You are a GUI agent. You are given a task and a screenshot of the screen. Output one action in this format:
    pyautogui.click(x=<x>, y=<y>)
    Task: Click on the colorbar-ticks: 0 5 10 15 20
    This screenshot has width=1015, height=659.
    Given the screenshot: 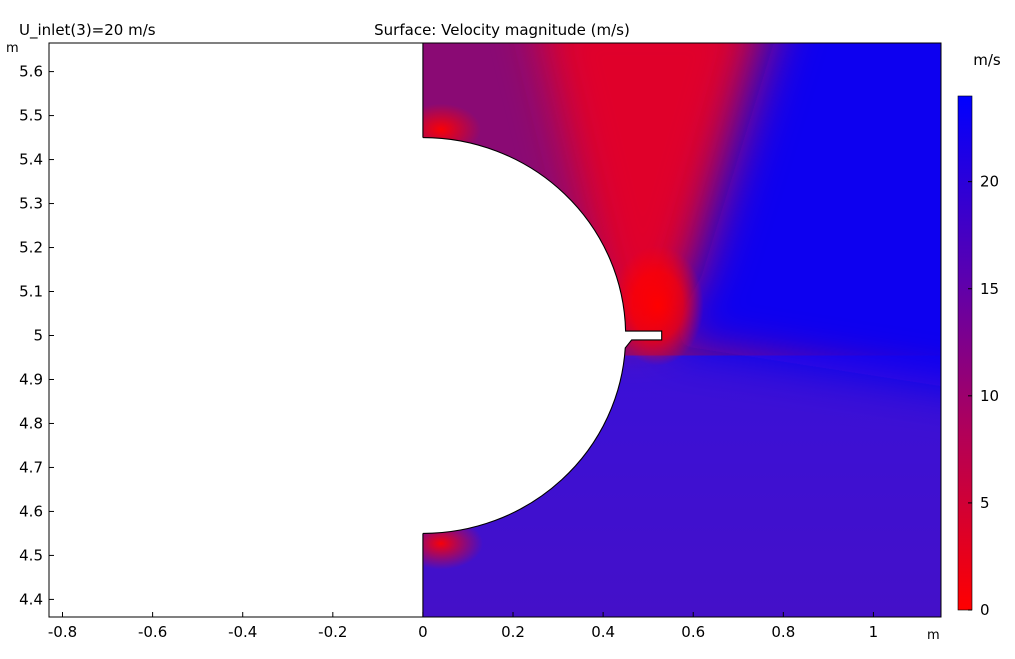 What is the action you would take?
    pyautogui.click(x=983, y=396)
    